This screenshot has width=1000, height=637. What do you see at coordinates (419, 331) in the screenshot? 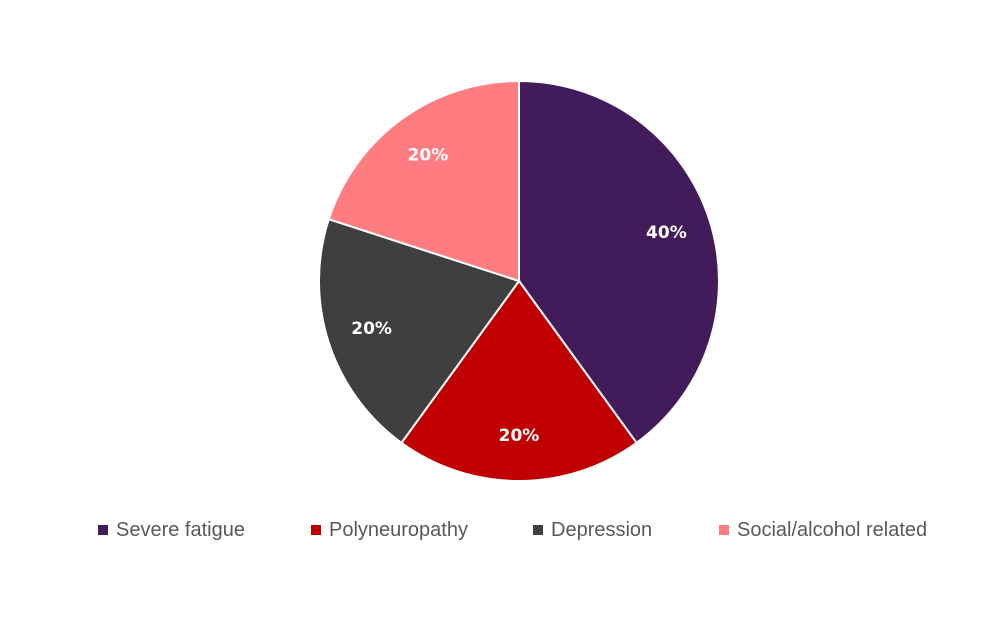
I see `pie-slice-depression` at bounding box center [419, 331].